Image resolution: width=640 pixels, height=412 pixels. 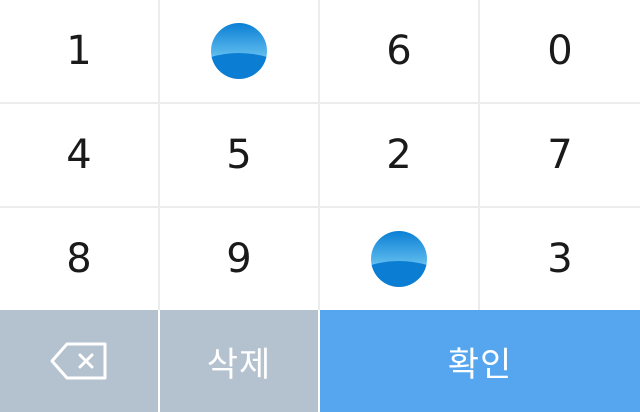 I want to click on key-digit: 9, so click(x=240, y=259).